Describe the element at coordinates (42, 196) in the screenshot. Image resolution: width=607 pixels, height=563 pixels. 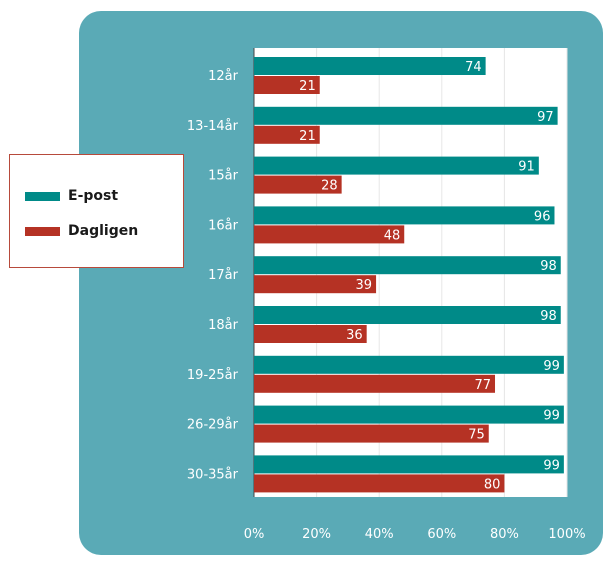
I see `legend-swatch-epost` at that location.